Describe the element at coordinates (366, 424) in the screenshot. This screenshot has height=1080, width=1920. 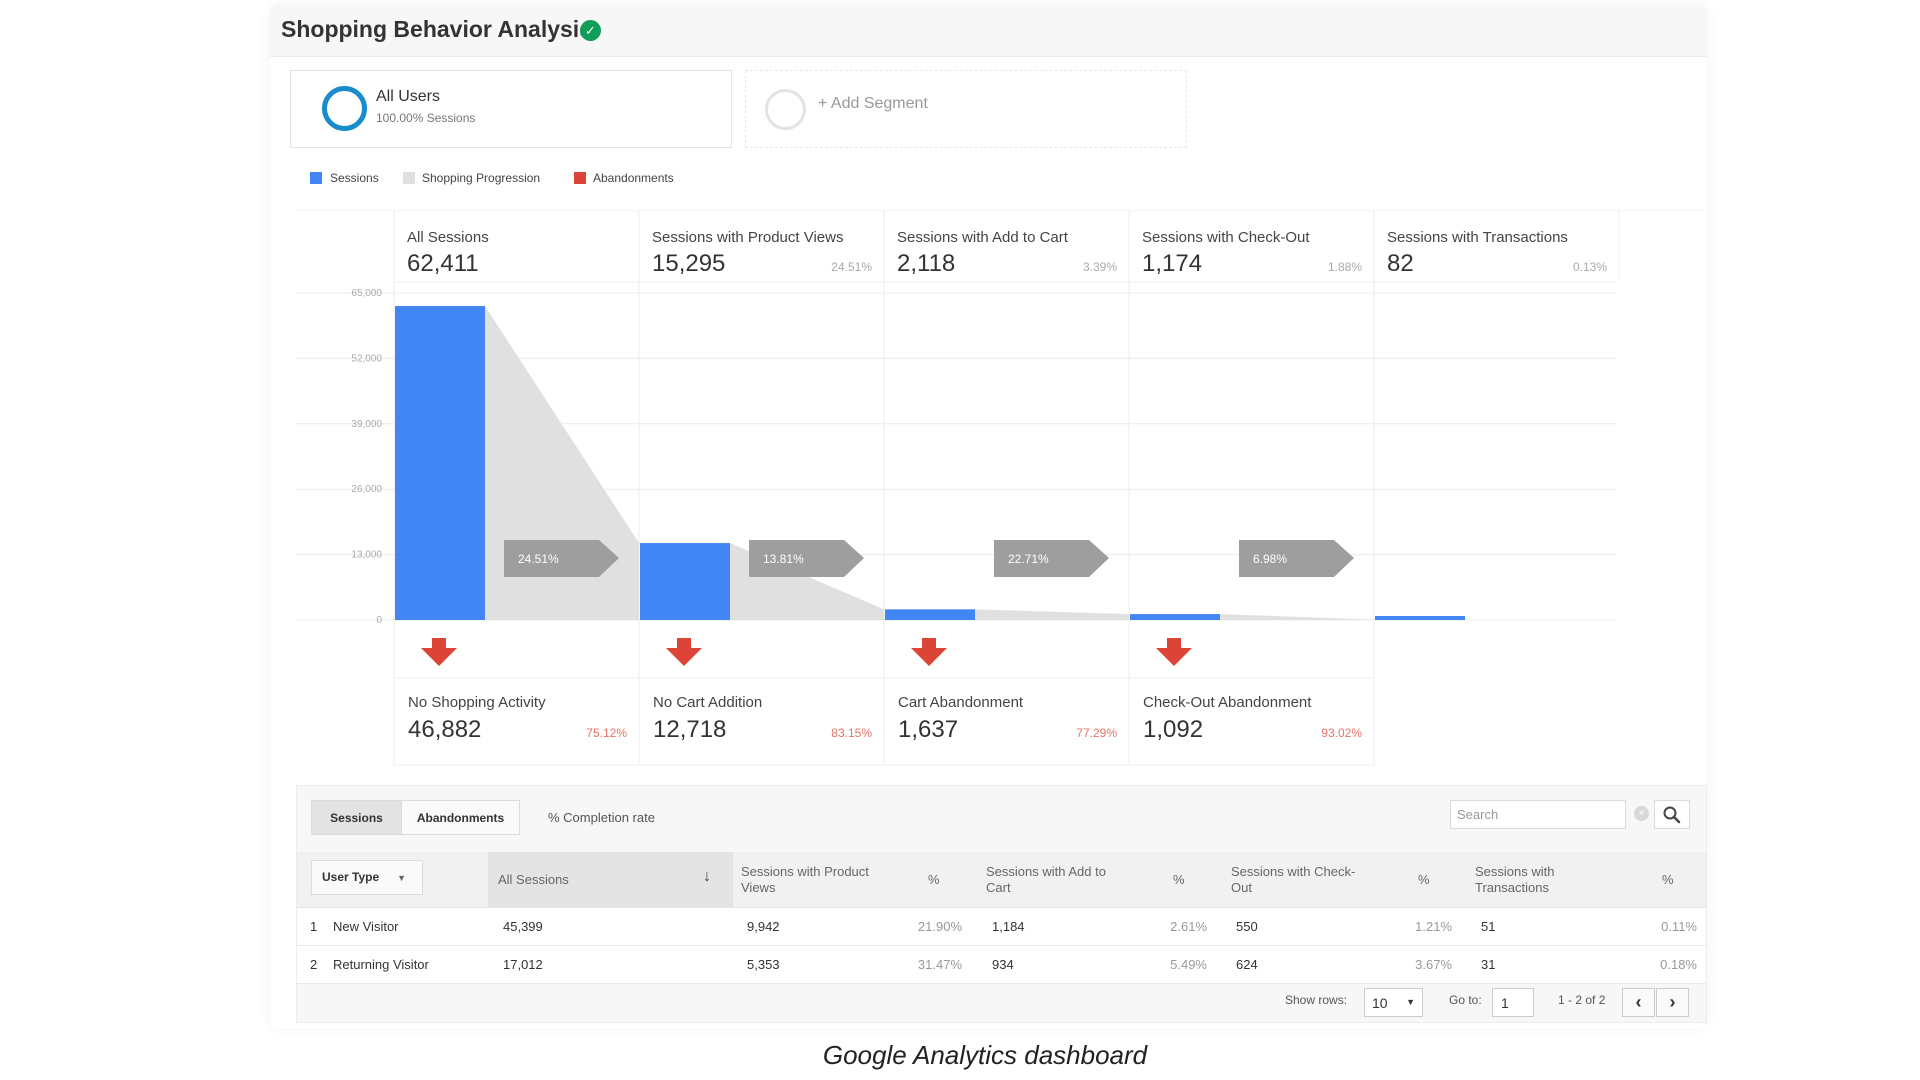
I see `y-tick-label: 39,000` at that location.